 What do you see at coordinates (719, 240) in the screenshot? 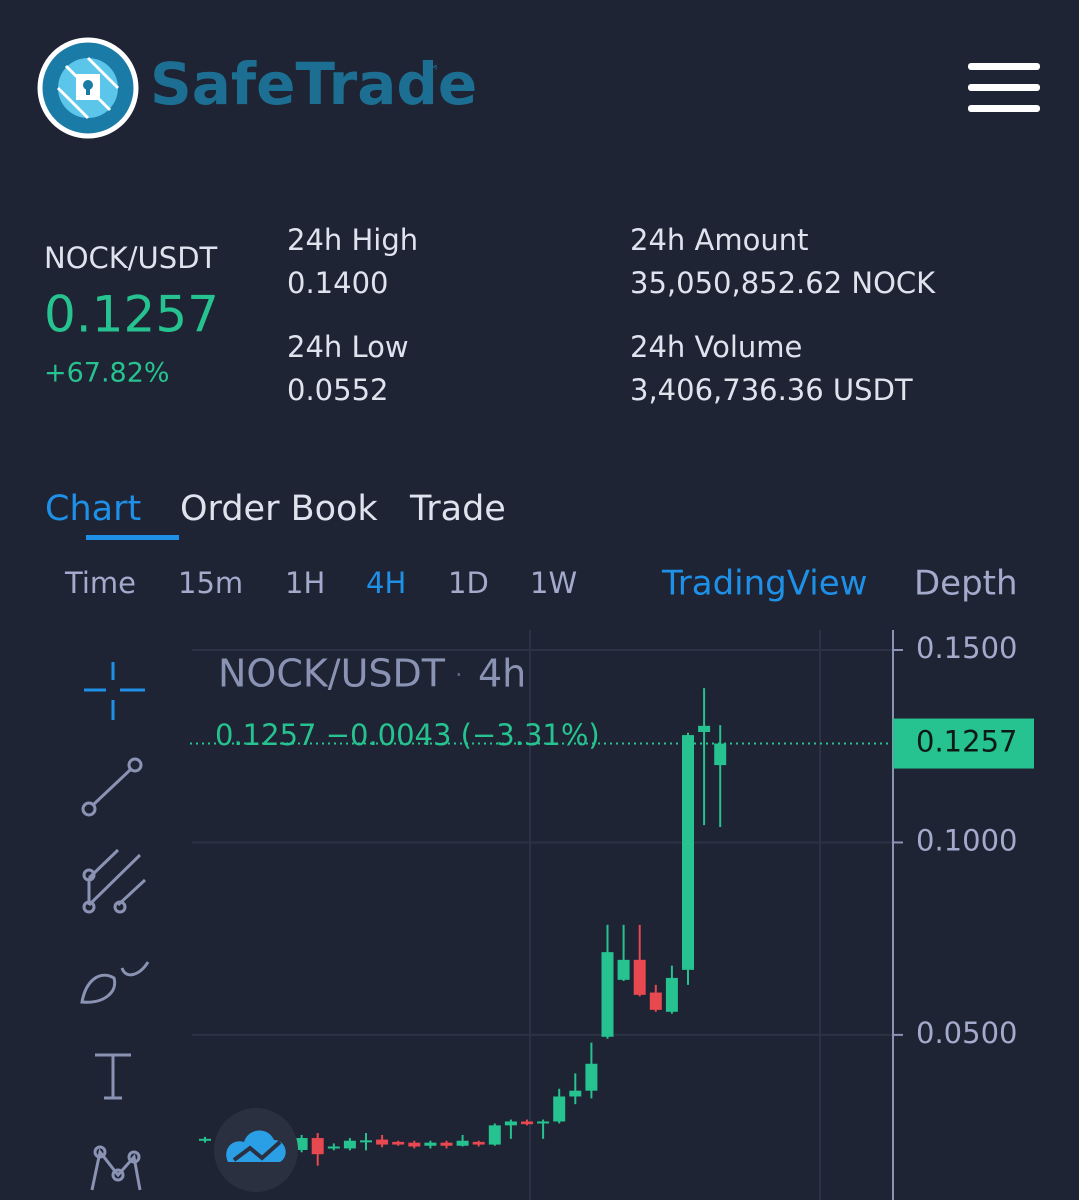
I see `stat-label: 24h Amount` at bounding box center [719, 240].